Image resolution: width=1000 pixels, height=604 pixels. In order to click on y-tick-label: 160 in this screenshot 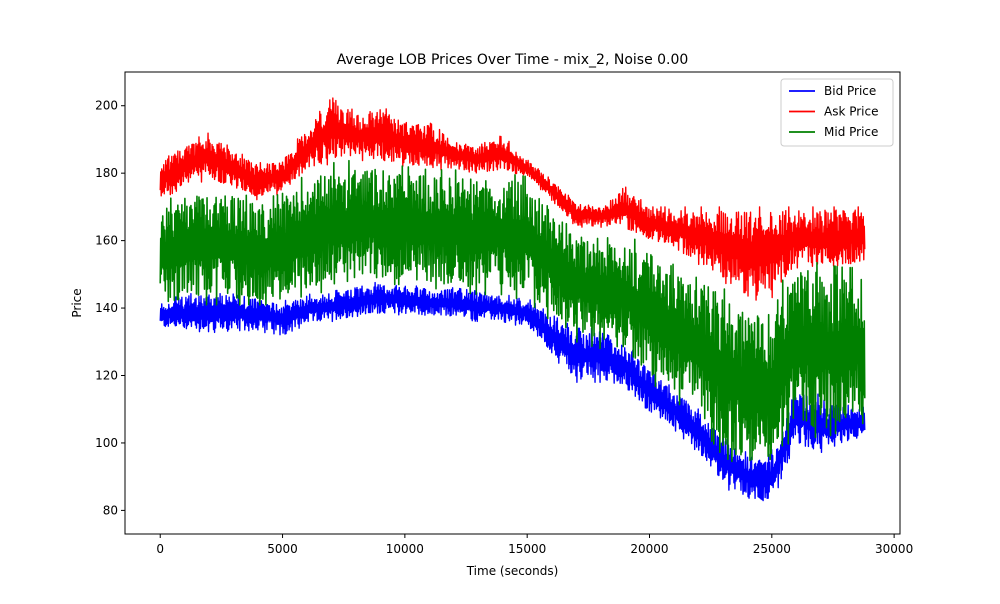, I will do `click(106, 241)`.